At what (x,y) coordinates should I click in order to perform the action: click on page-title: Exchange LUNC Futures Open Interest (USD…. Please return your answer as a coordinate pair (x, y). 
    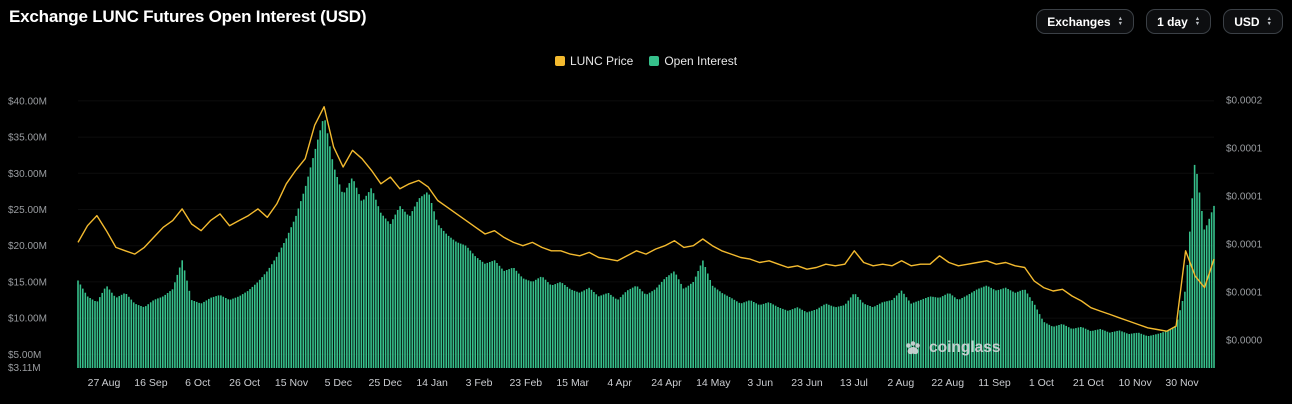
    Looking at the image, I should click on (188, 16).